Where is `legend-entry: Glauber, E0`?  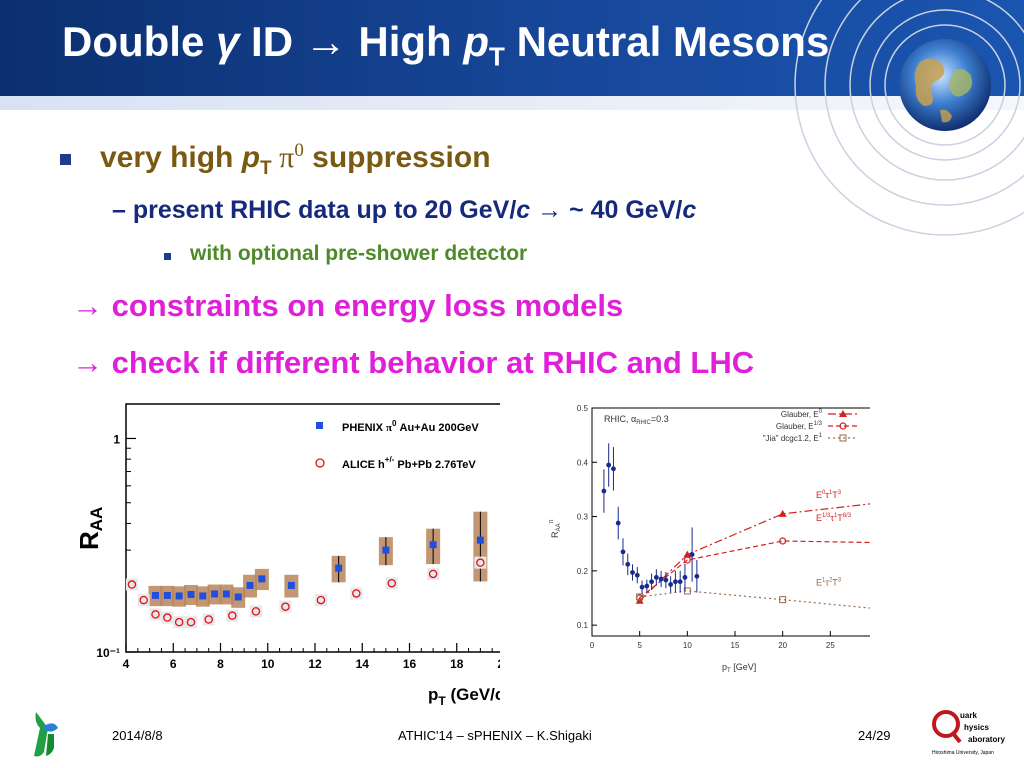
legend-entry: Glauber, E0 is located at coordinates (802, 414).